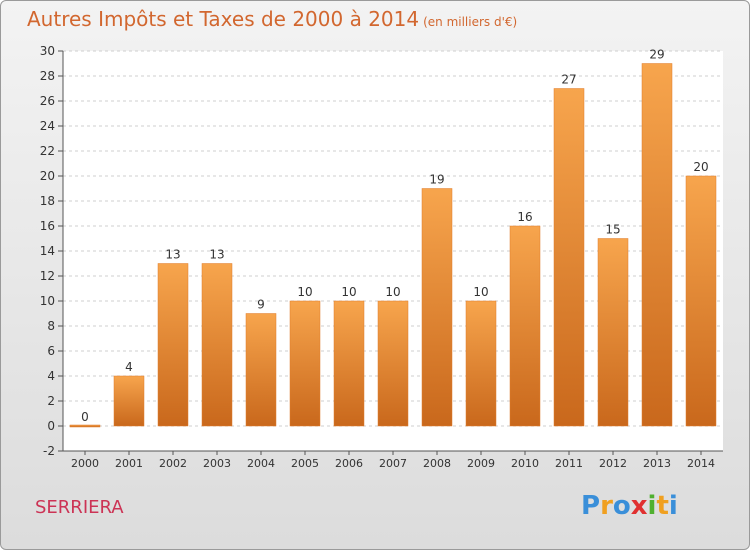  Describe the element at coordinates (47, 301) in the screenshot. I see `y-tick-label: 10` at that location.